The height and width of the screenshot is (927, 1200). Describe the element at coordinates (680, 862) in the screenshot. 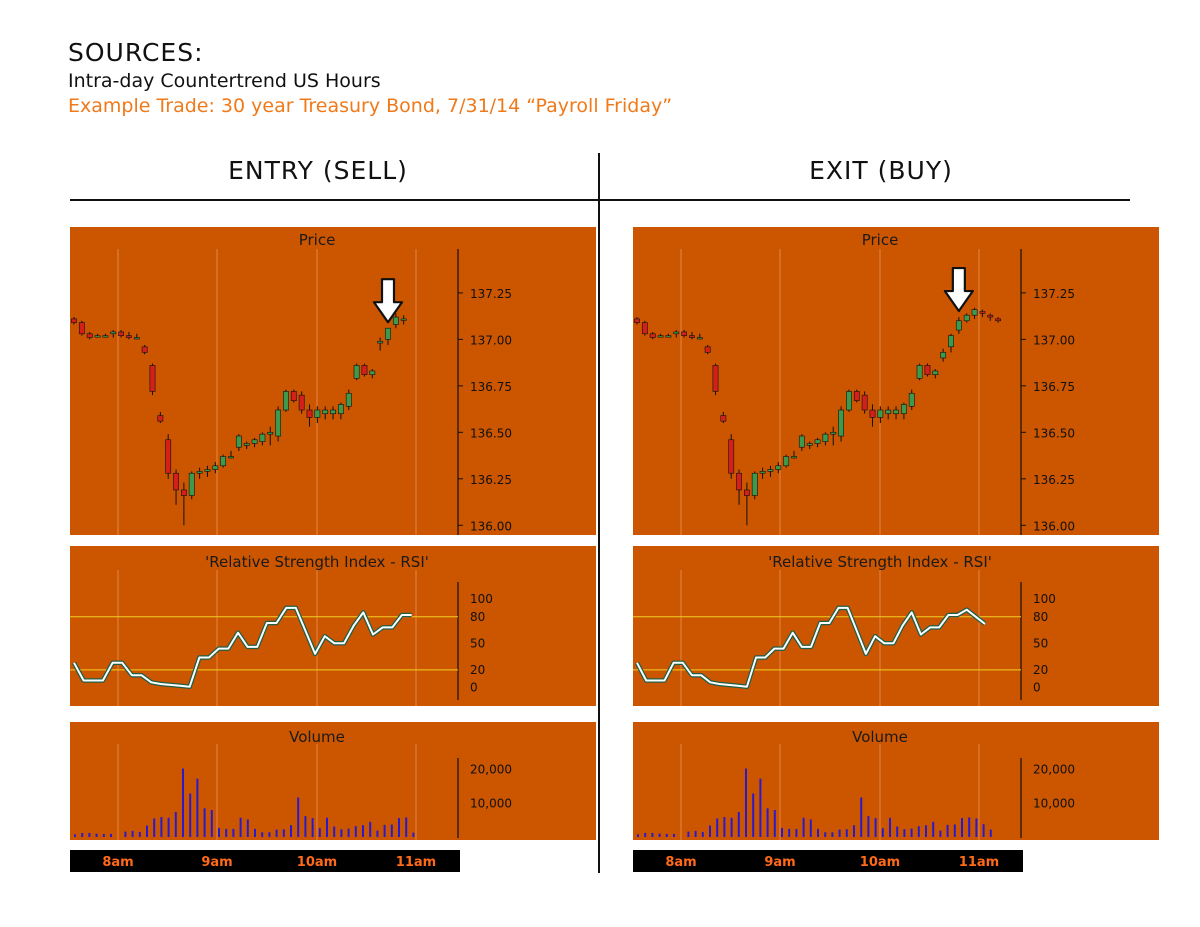

I see `exit-time-label: 8am` at that location.